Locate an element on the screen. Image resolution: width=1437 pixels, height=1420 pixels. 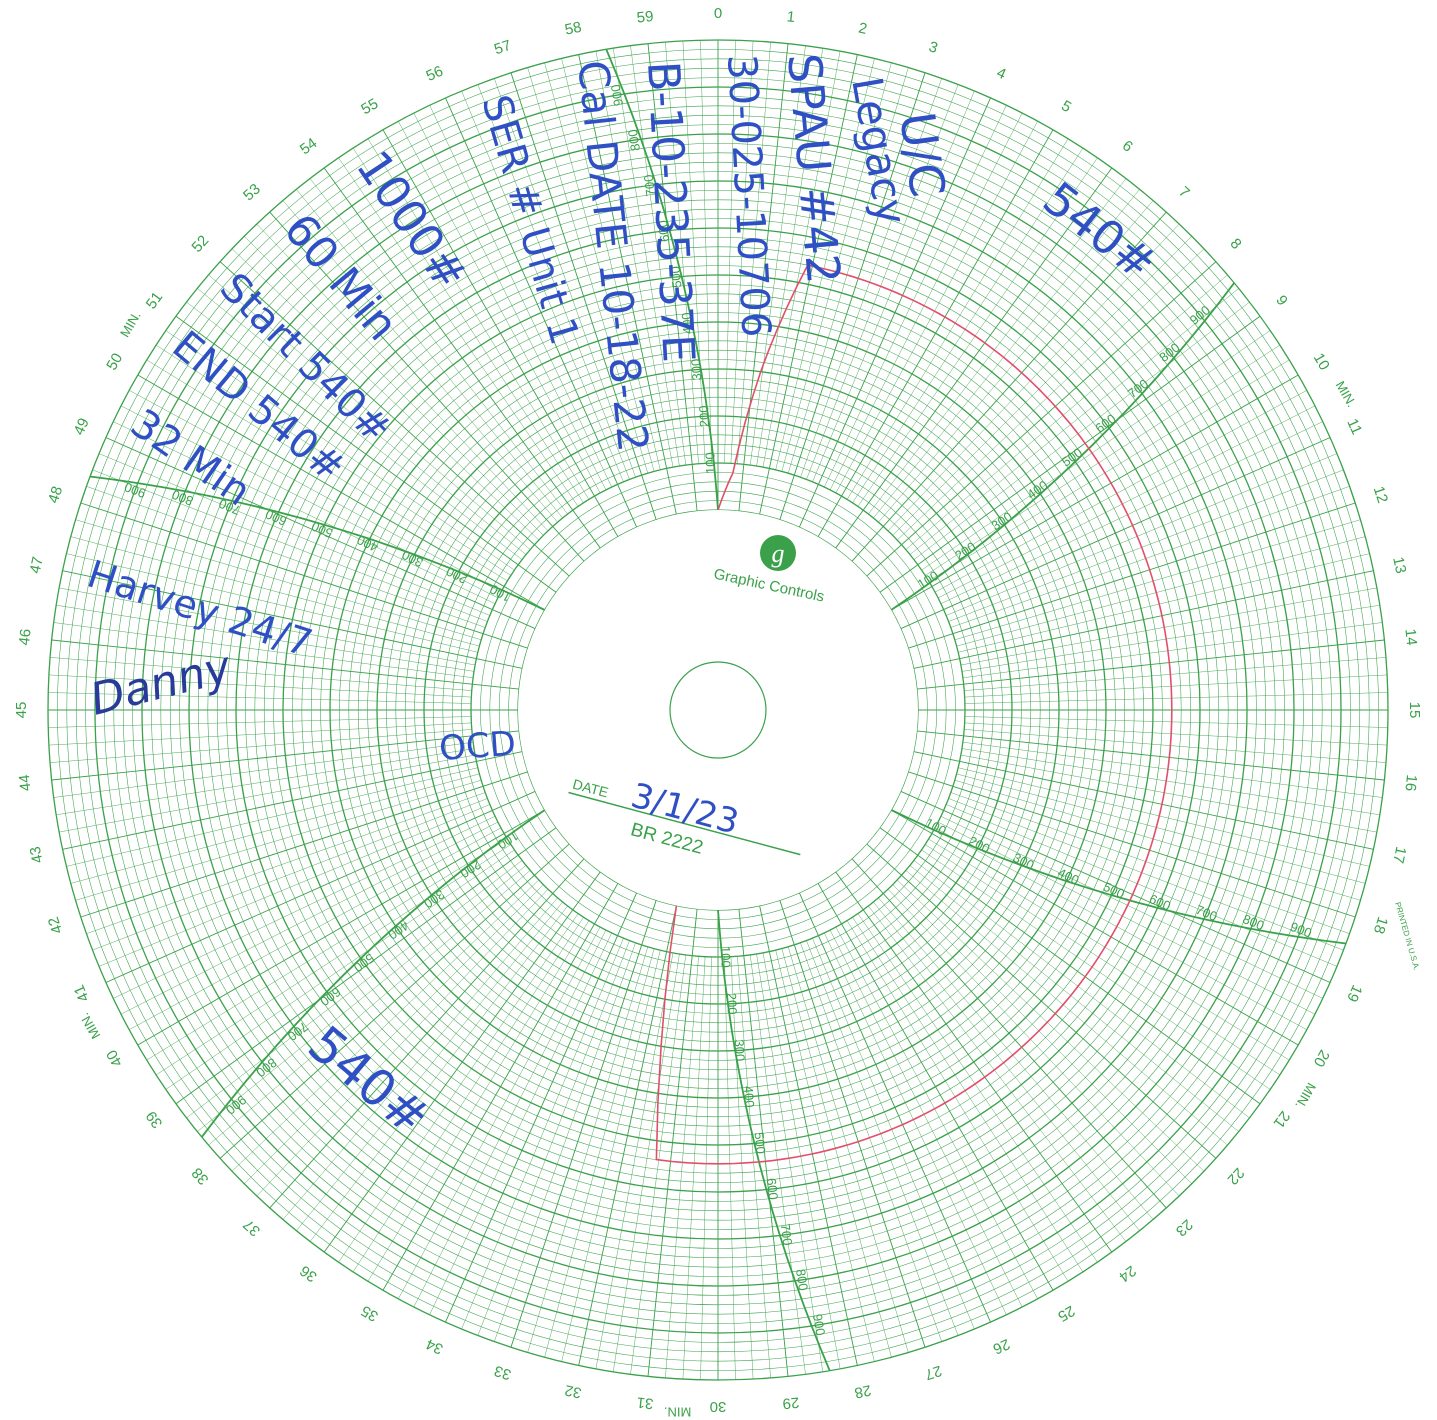
minute-label: 46 is located at coordinates (25, 637).